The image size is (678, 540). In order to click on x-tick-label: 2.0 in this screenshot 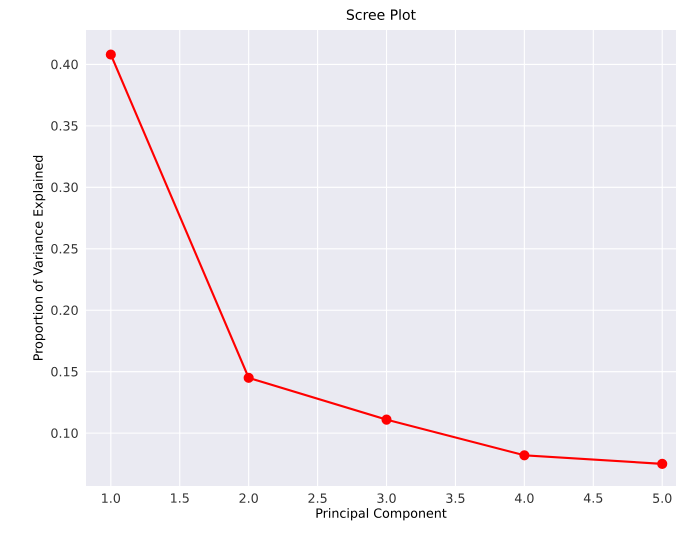, I will do `click(249, 498)`.